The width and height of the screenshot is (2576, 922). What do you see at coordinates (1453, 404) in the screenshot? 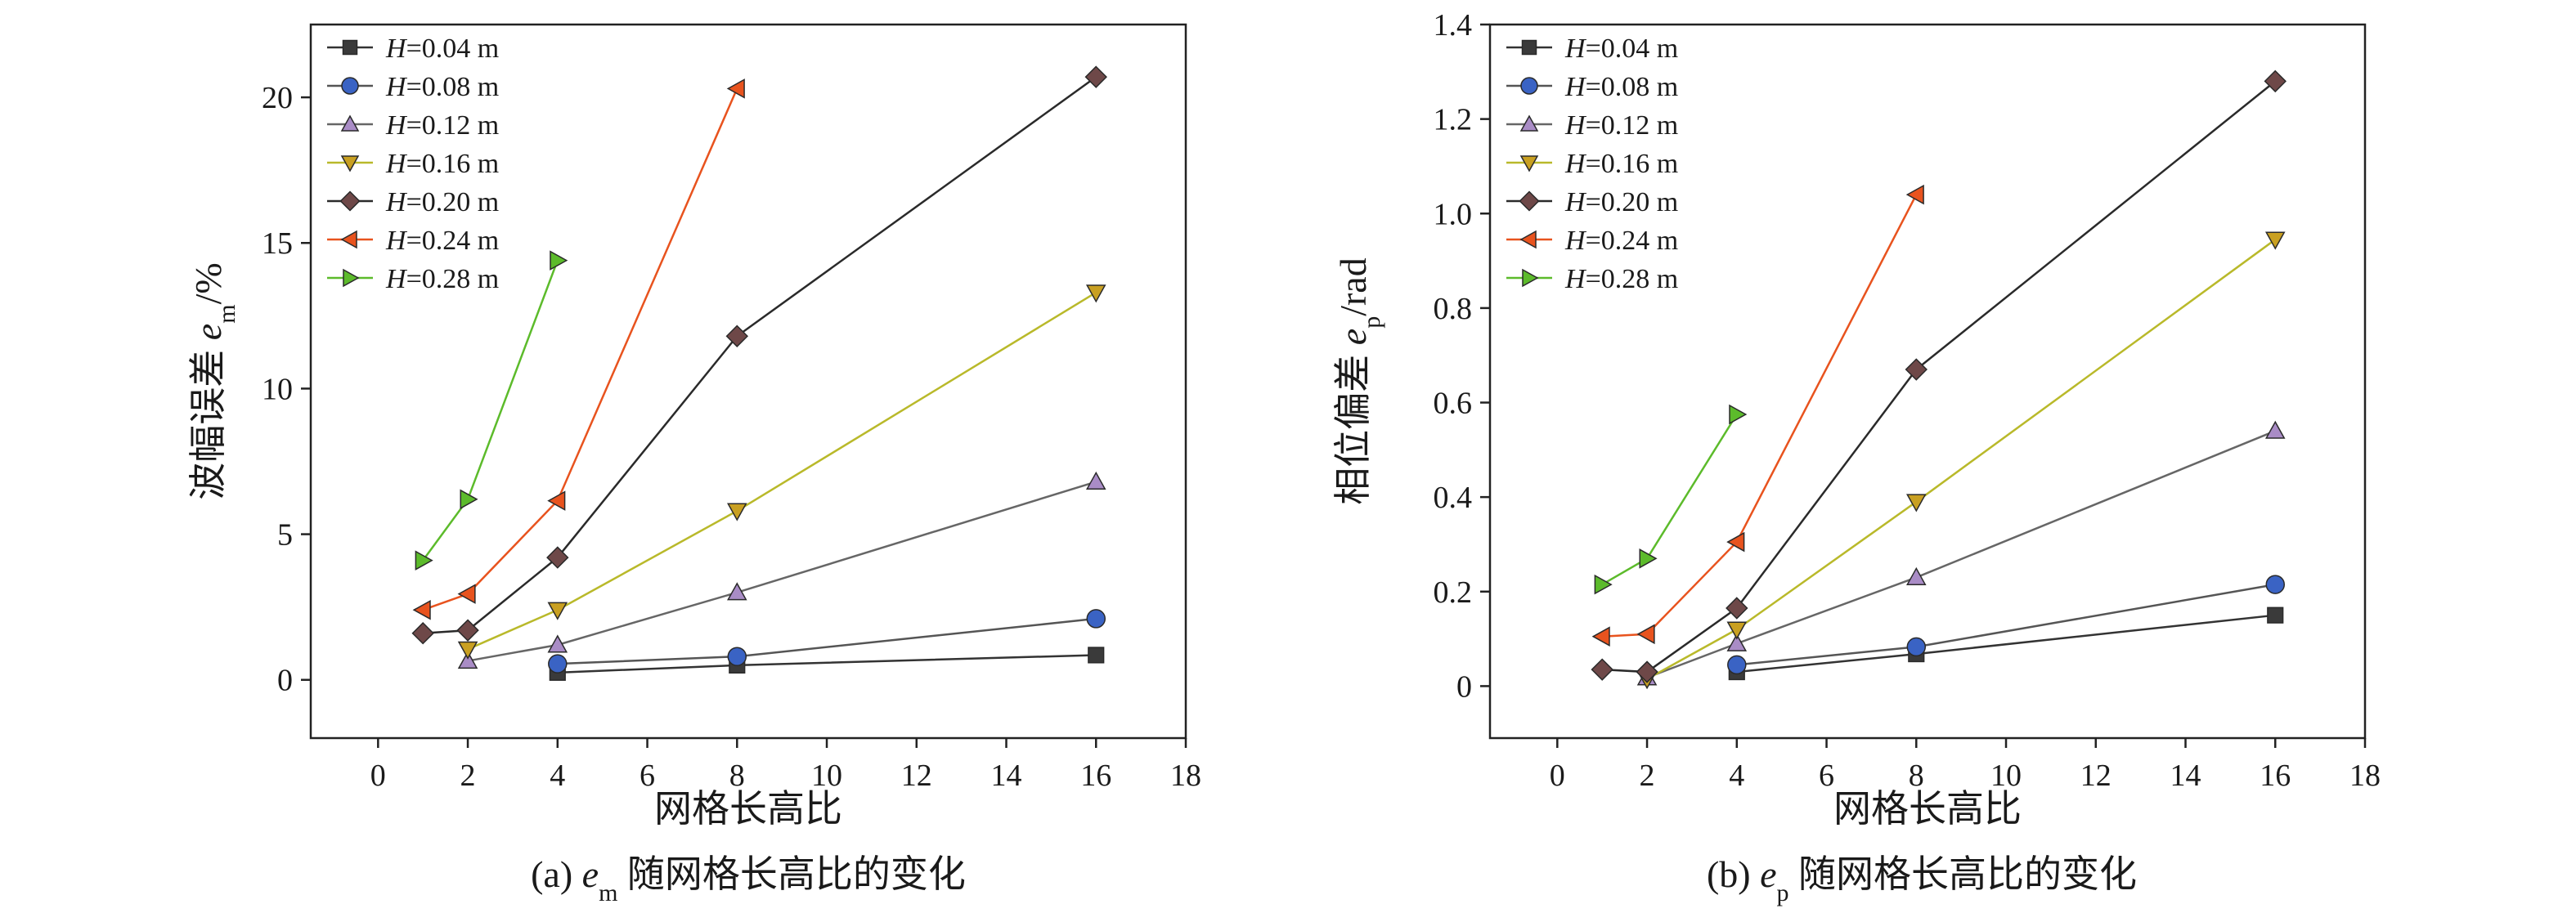
I see `y-tick-label: 0.6` at bounding box center [1453, 404].